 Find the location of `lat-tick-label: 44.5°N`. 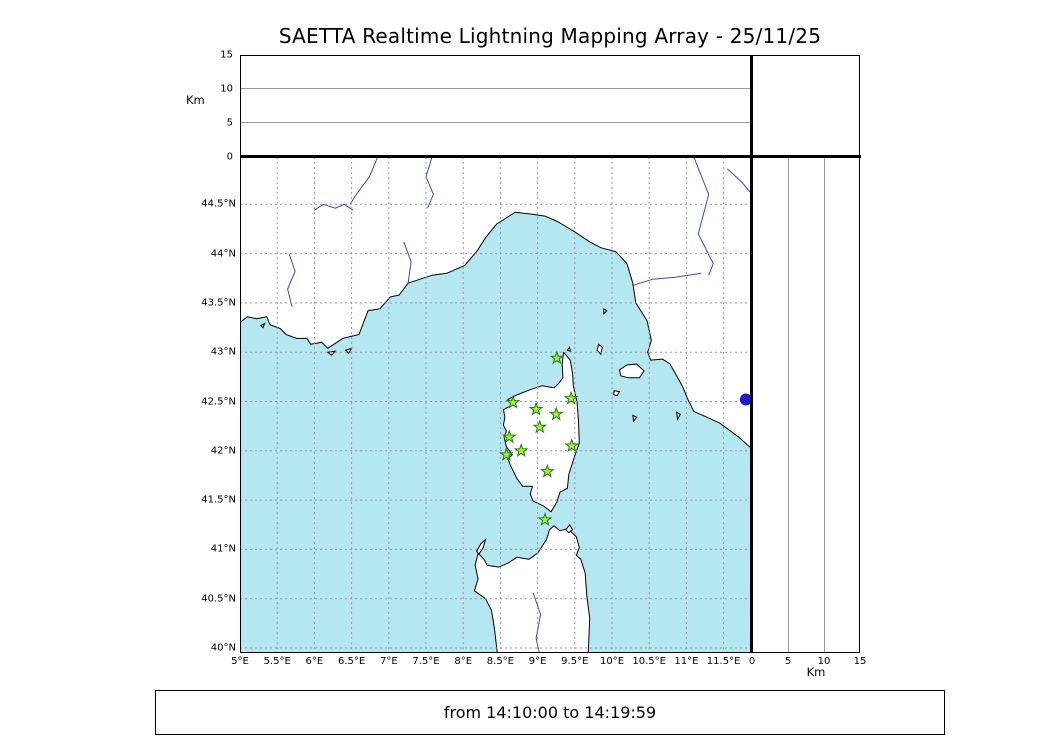

lat-tick-label: 44.5°N is located at coordinates (218, 204).